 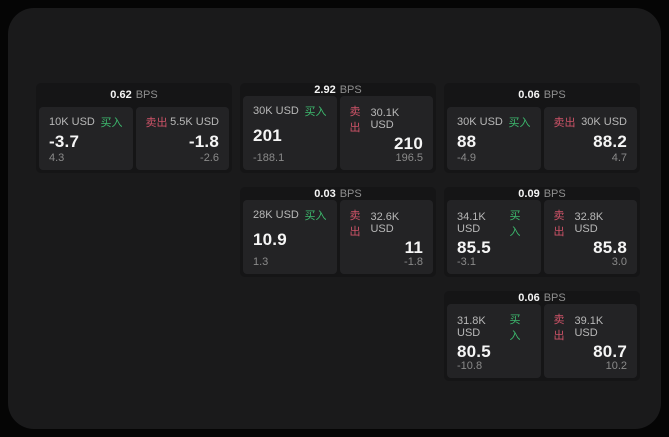 I want to click on buy-notional: 31.8K USD, so click(x=471, y=327).